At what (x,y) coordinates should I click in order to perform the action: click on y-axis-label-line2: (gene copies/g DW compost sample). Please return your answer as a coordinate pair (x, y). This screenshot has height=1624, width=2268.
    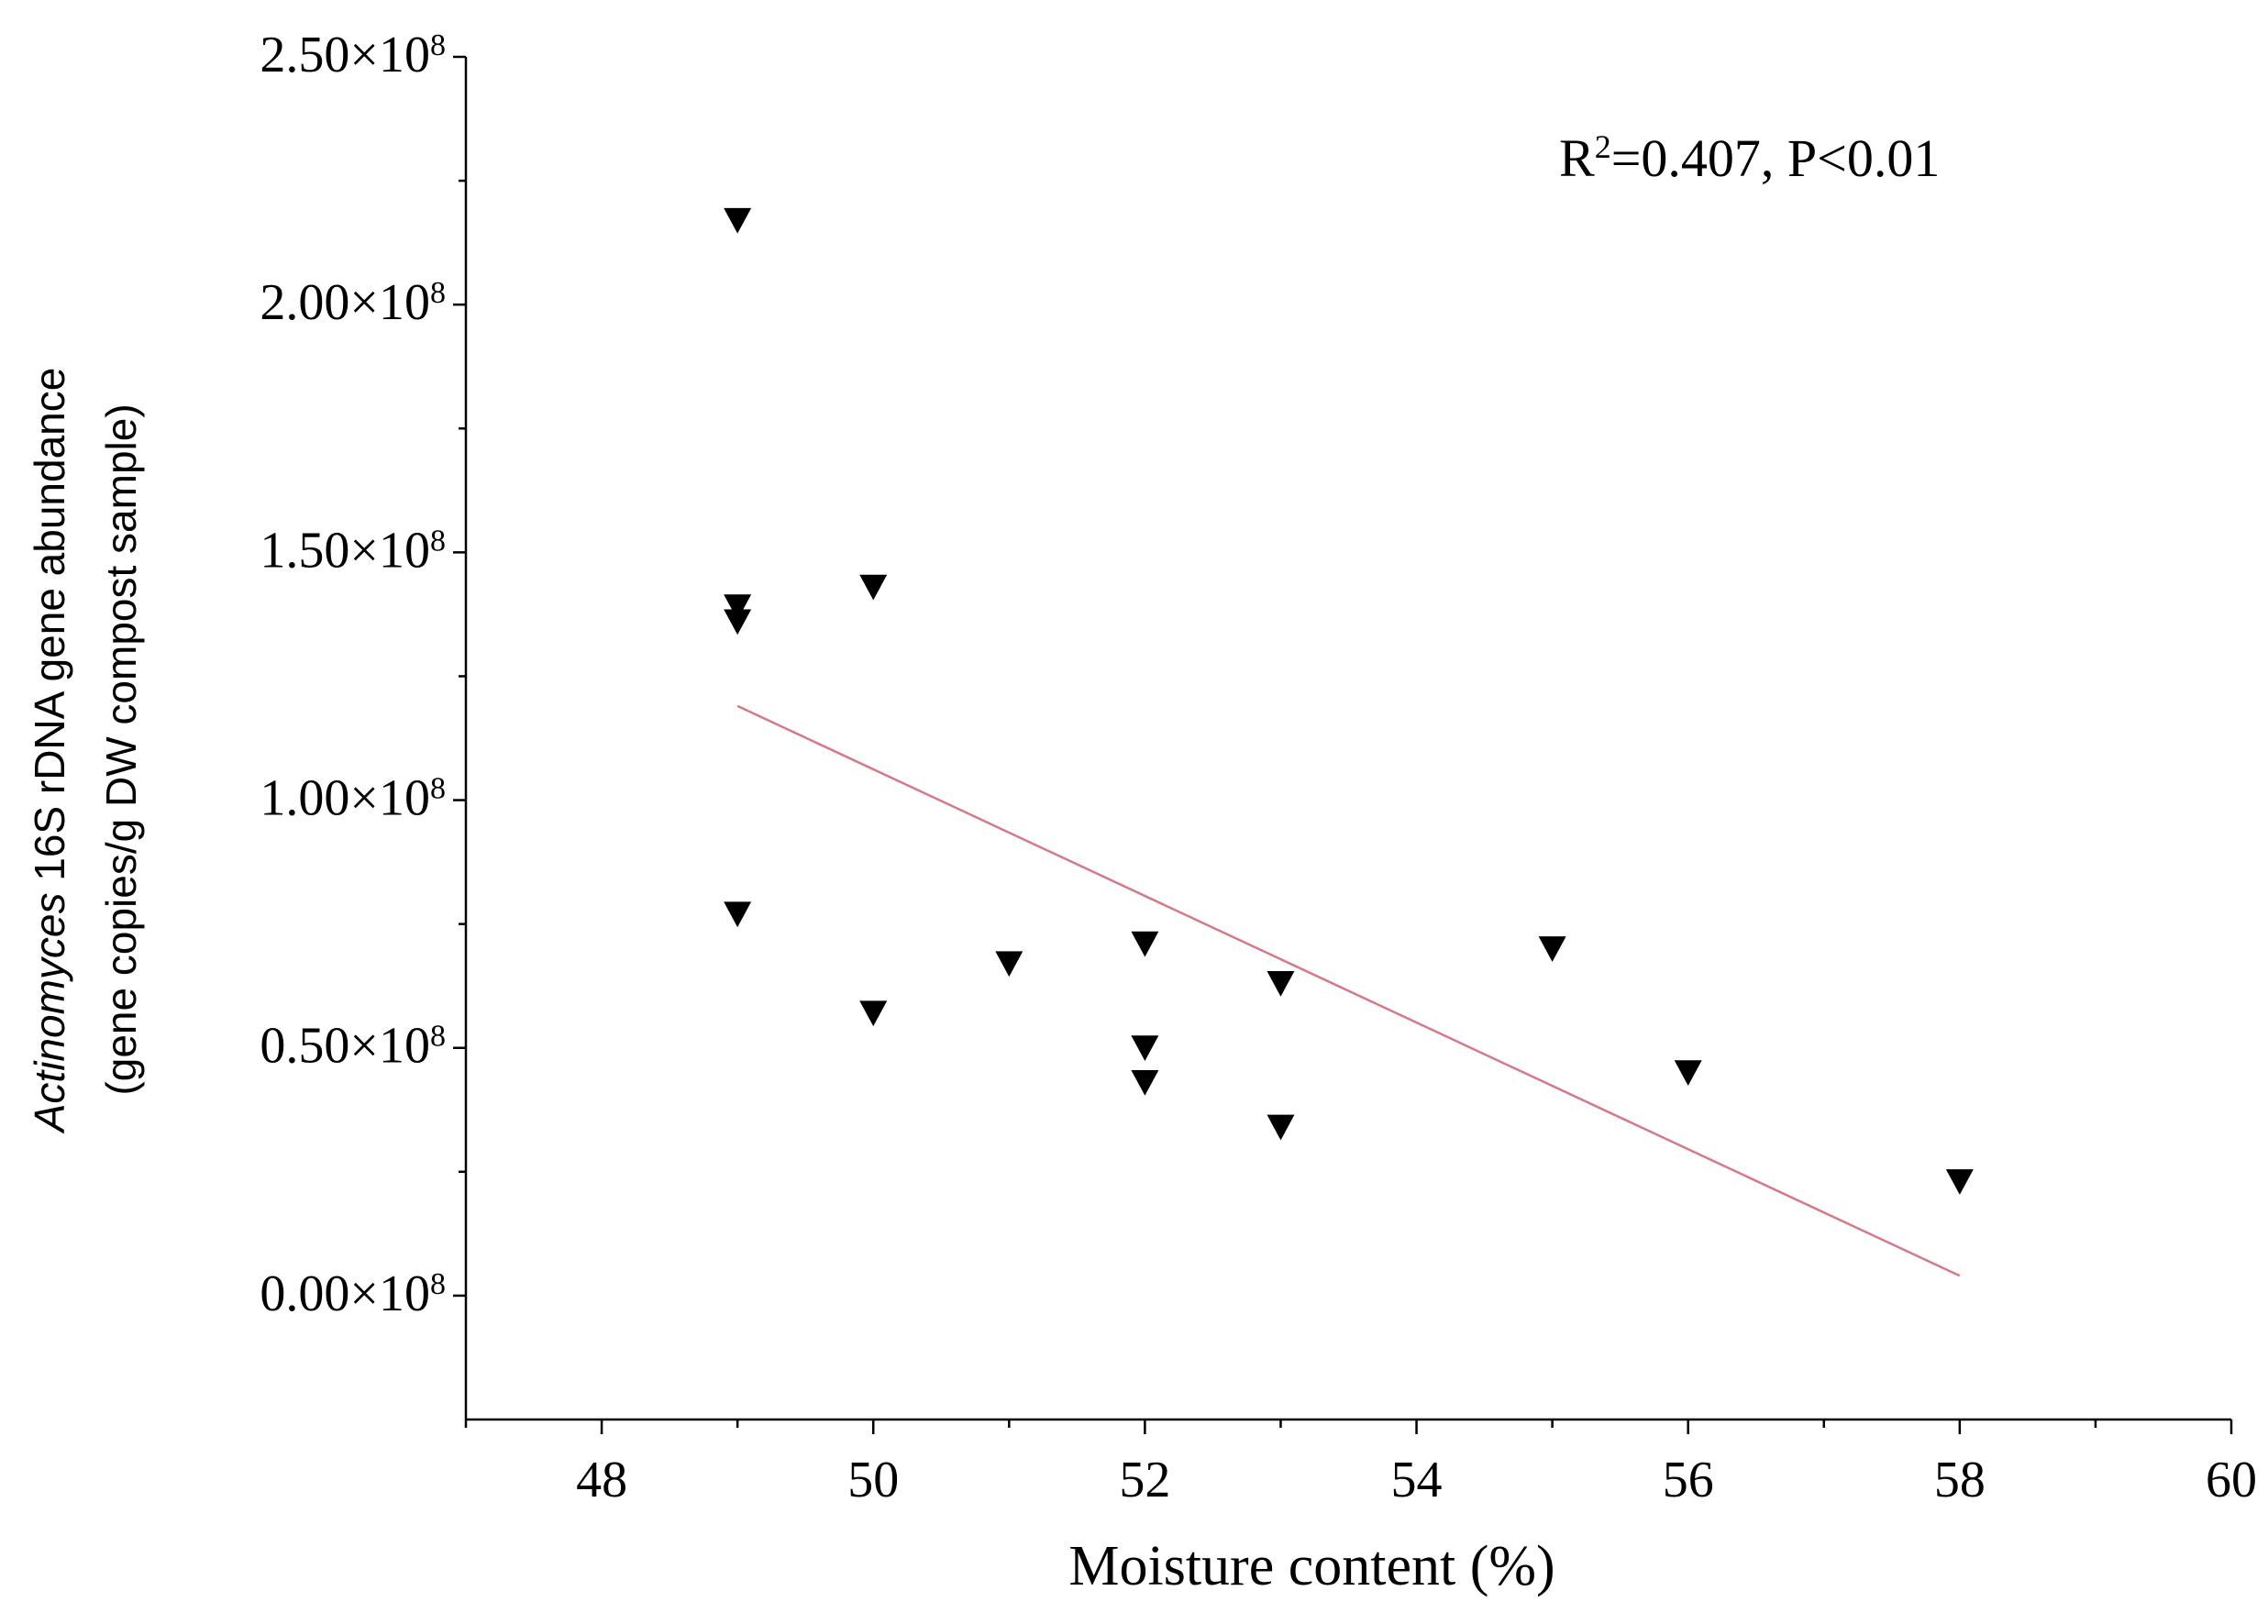
    Looking at the image, I should click on (121, 749).